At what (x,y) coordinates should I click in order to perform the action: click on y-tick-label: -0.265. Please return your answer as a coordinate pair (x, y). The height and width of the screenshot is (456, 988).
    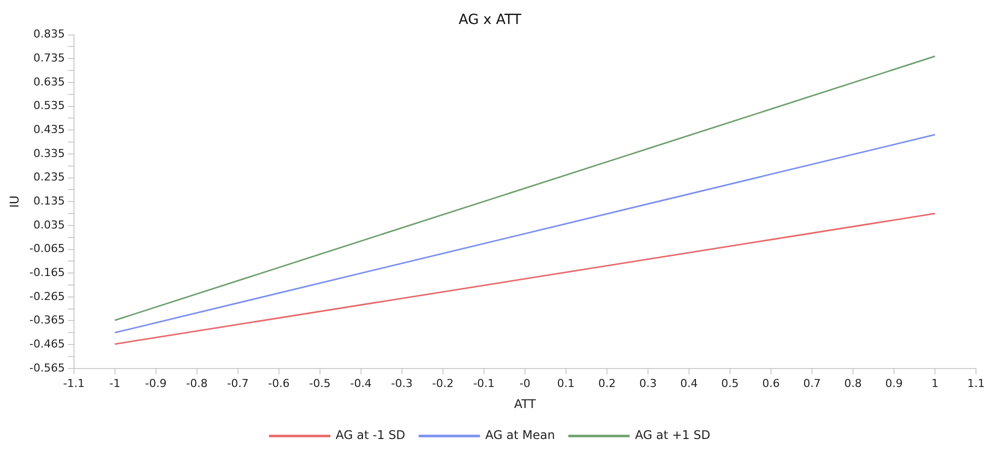
    Looking at the image, I should click on (47, 296).